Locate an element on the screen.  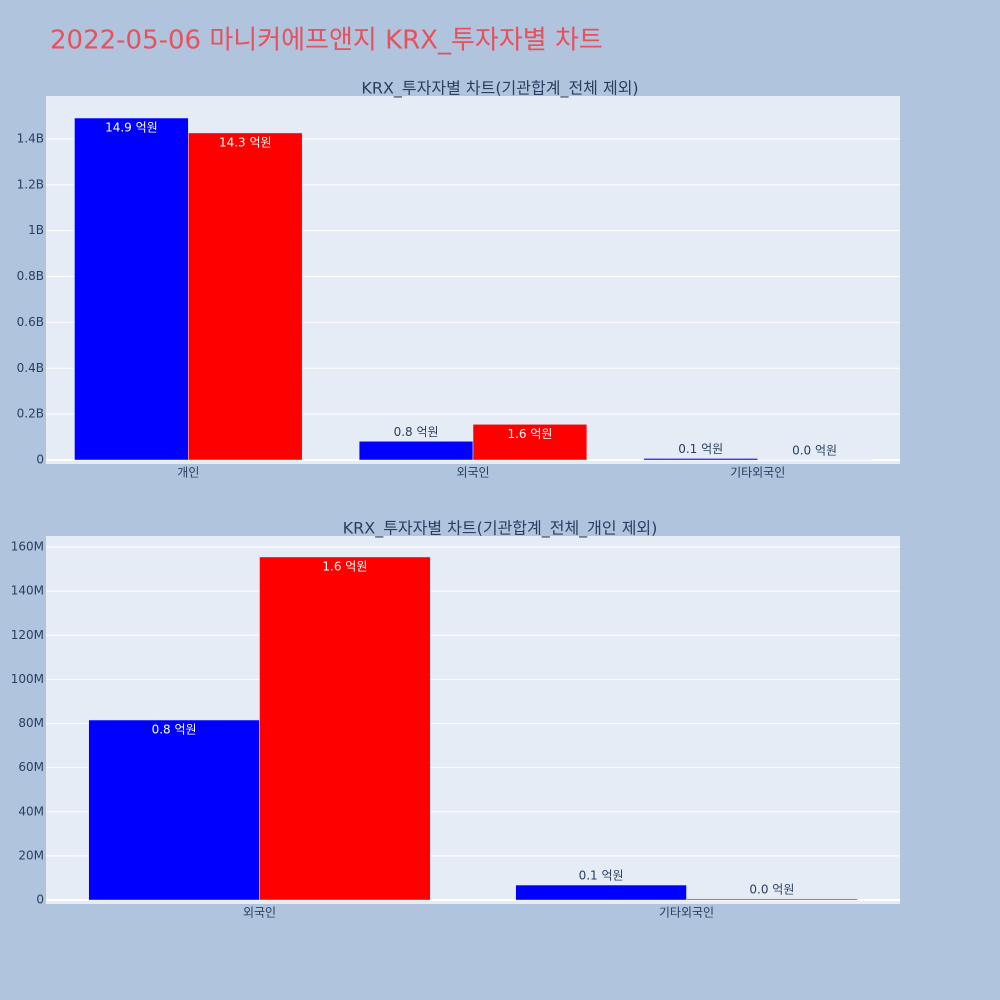
y-tick-label: 140M is located at coordinates (27, 591).